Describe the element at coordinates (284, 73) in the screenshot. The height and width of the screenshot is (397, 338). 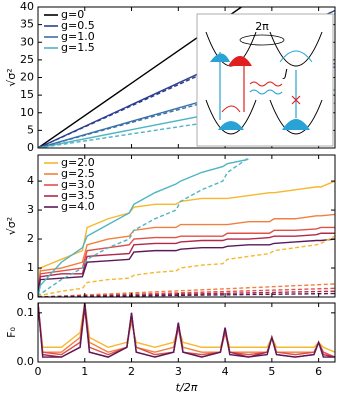
I see `annotation: J` at that location.